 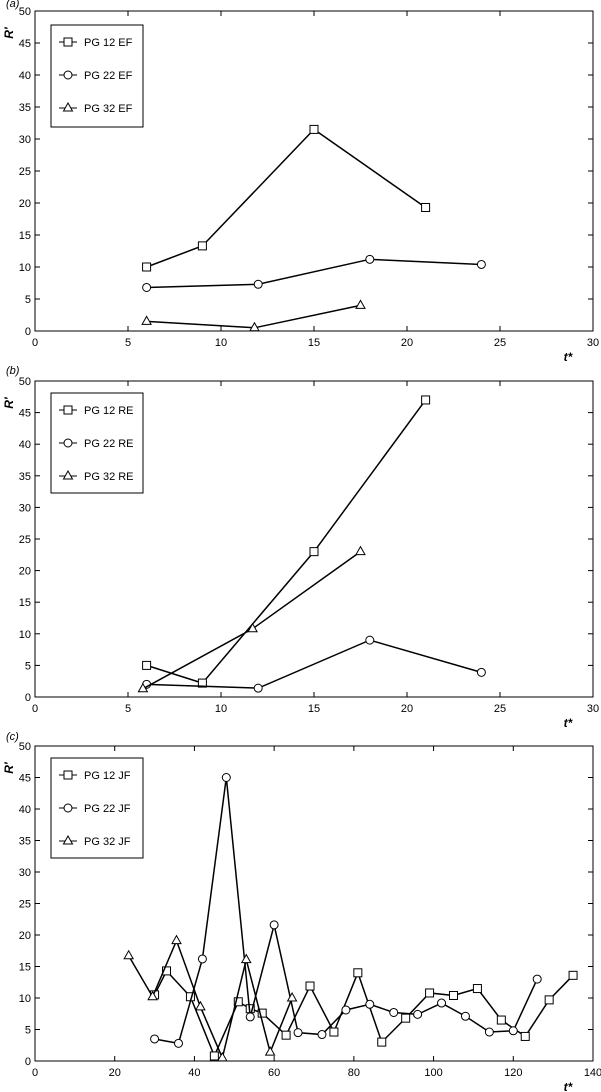 I want to click on x-tick-label: 80, so click(x=354, y=1073).